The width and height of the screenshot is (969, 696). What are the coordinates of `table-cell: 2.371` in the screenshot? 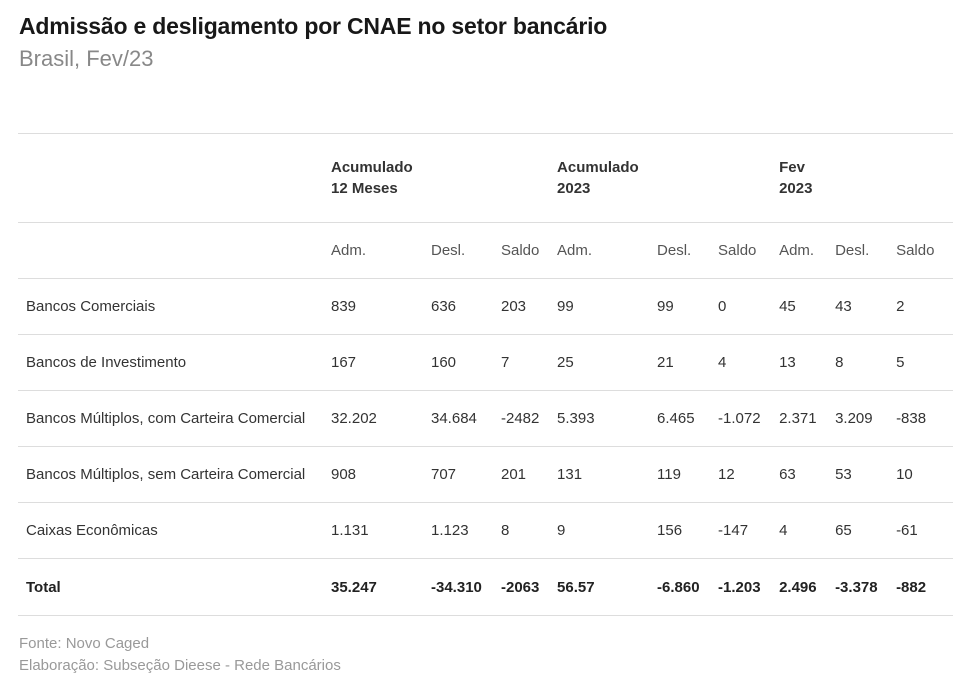 It's located at (807, 418).